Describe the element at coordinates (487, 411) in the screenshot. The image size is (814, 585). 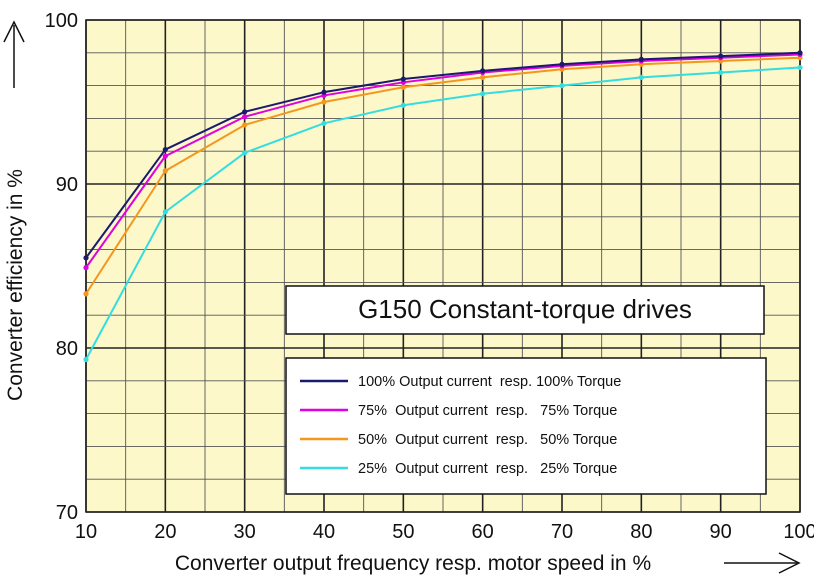
I see `legend-label: 75% Output current resp. 75% Torque` at that location.